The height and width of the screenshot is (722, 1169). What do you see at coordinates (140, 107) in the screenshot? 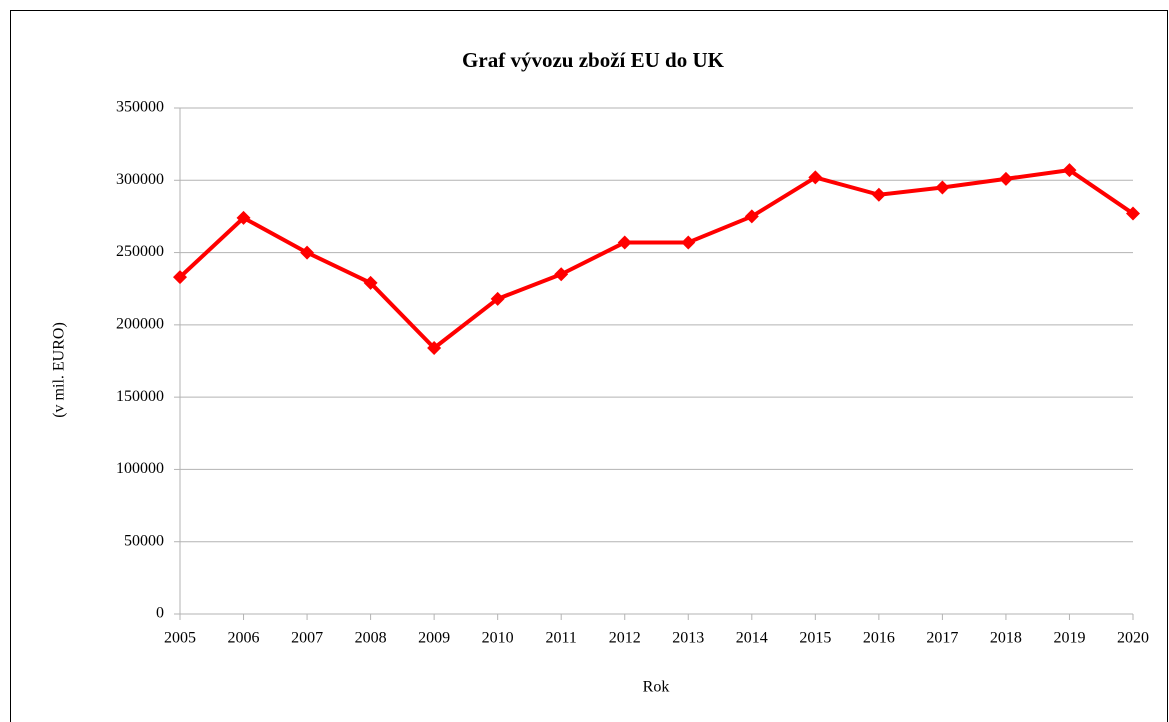
I see `y-tick-label: 350000` at bounding box center [140, 107].